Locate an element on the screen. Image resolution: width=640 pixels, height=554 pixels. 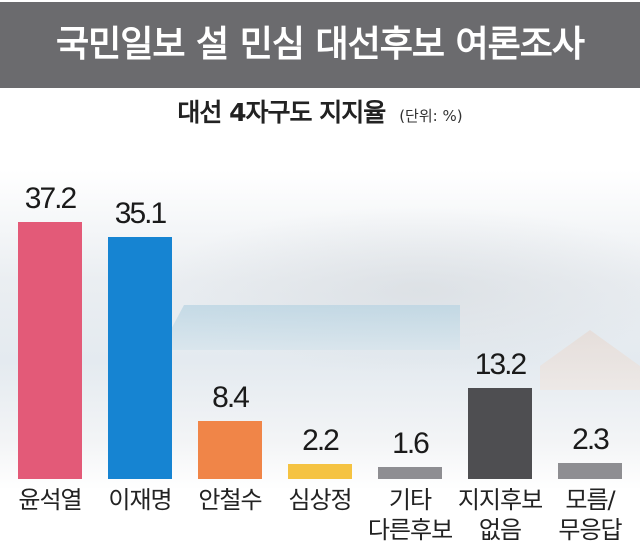
category-label: 심상정 is located at coordinates (320, 500).